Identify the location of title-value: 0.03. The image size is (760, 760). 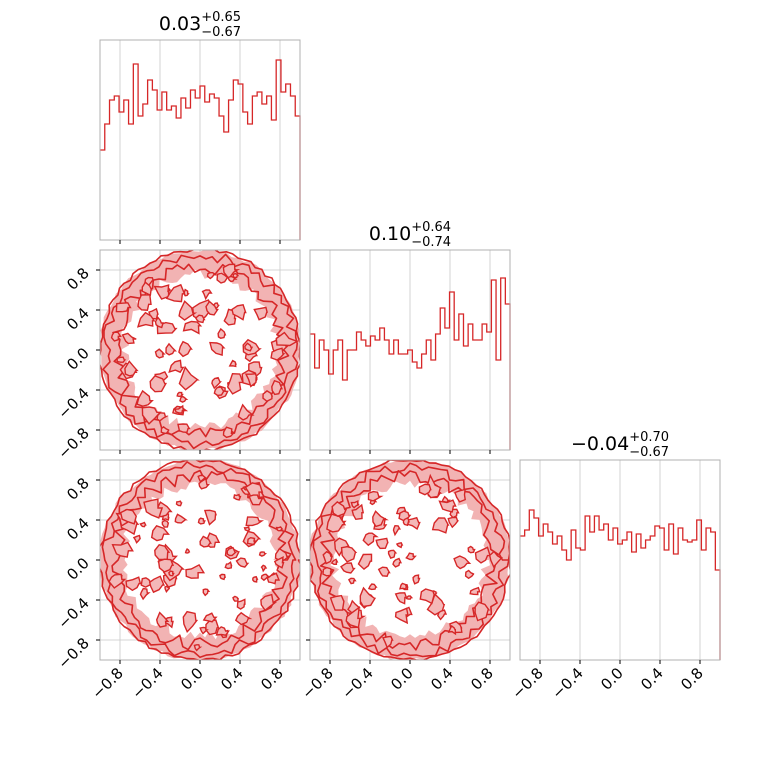
(180, 24).